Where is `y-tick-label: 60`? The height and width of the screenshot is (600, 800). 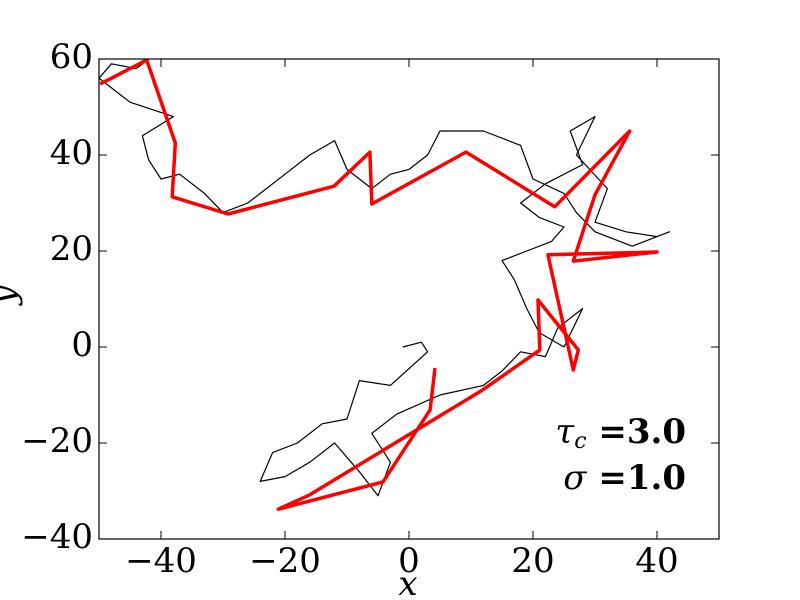
y-tick-label: 60 is located at coordinates (71, 57).